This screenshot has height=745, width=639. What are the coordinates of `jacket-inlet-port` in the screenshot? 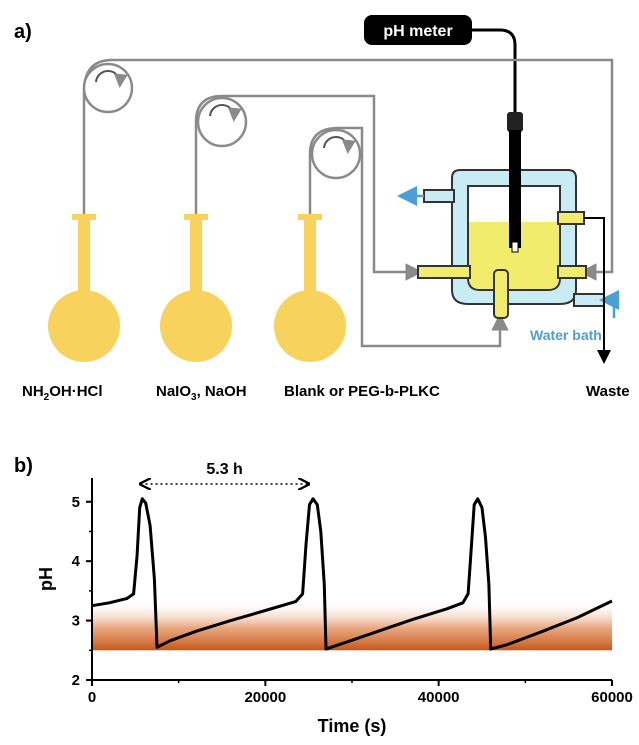 It's located at (589, 300).